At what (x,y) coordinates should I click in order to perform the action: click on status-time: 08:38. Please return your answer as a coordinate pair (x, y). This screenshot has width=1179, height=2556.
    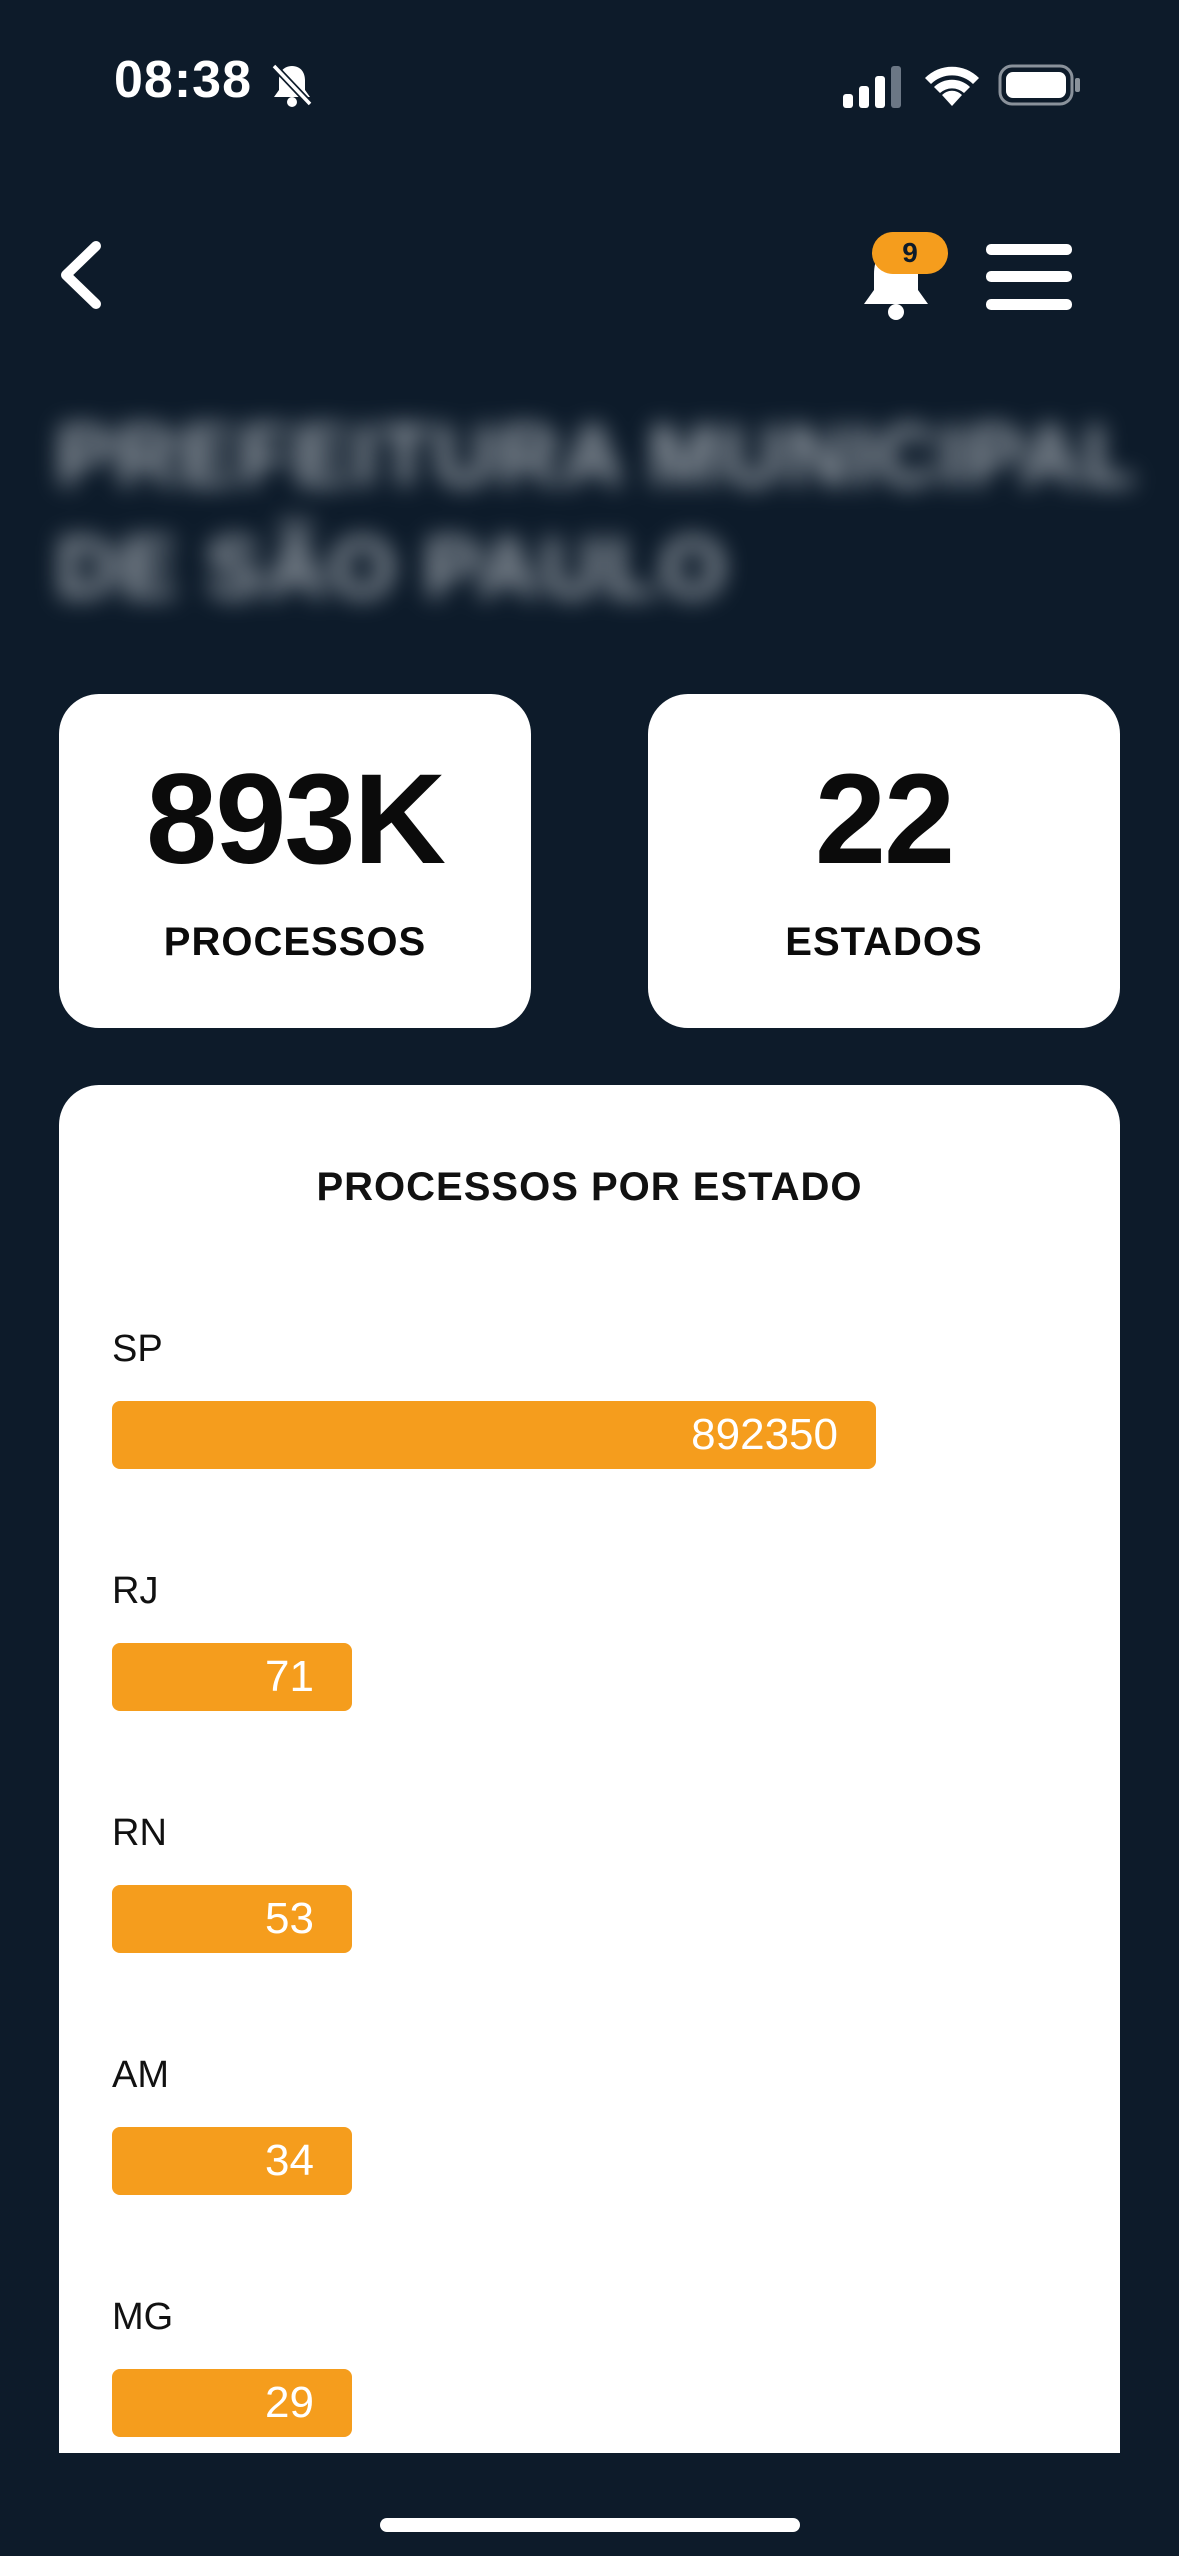
    Looking at the image, I should click on (183, 80).